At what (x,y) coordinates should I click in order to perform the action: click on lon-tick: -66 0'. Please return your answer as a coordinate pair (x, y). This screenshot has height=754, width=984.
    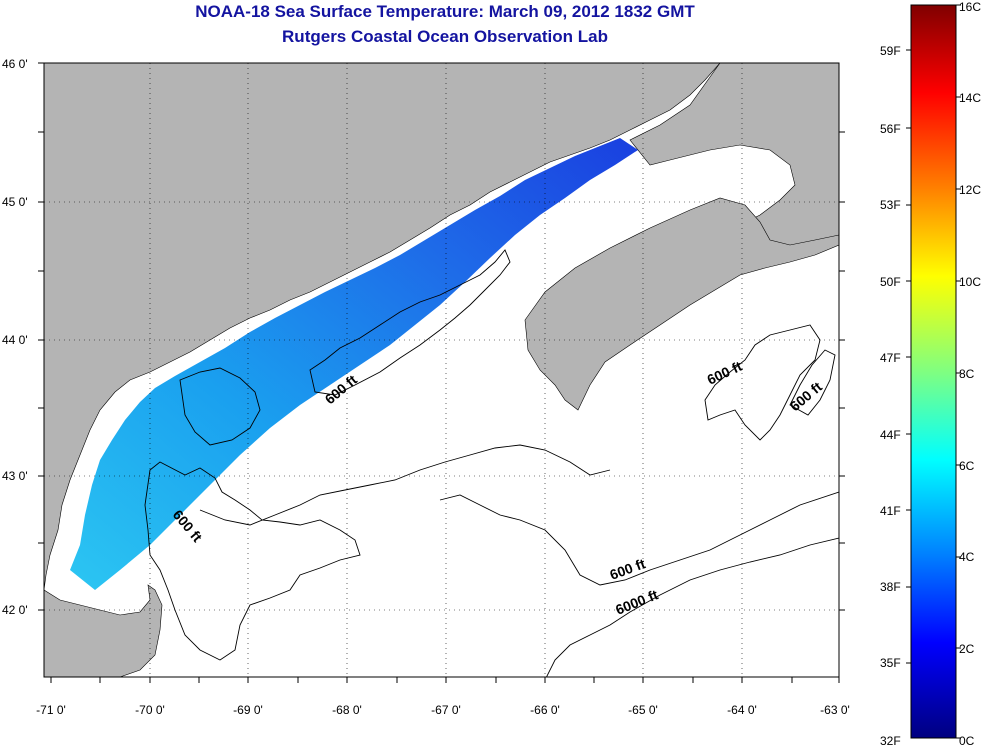
    Looking at the image, I should click on (545, 710).